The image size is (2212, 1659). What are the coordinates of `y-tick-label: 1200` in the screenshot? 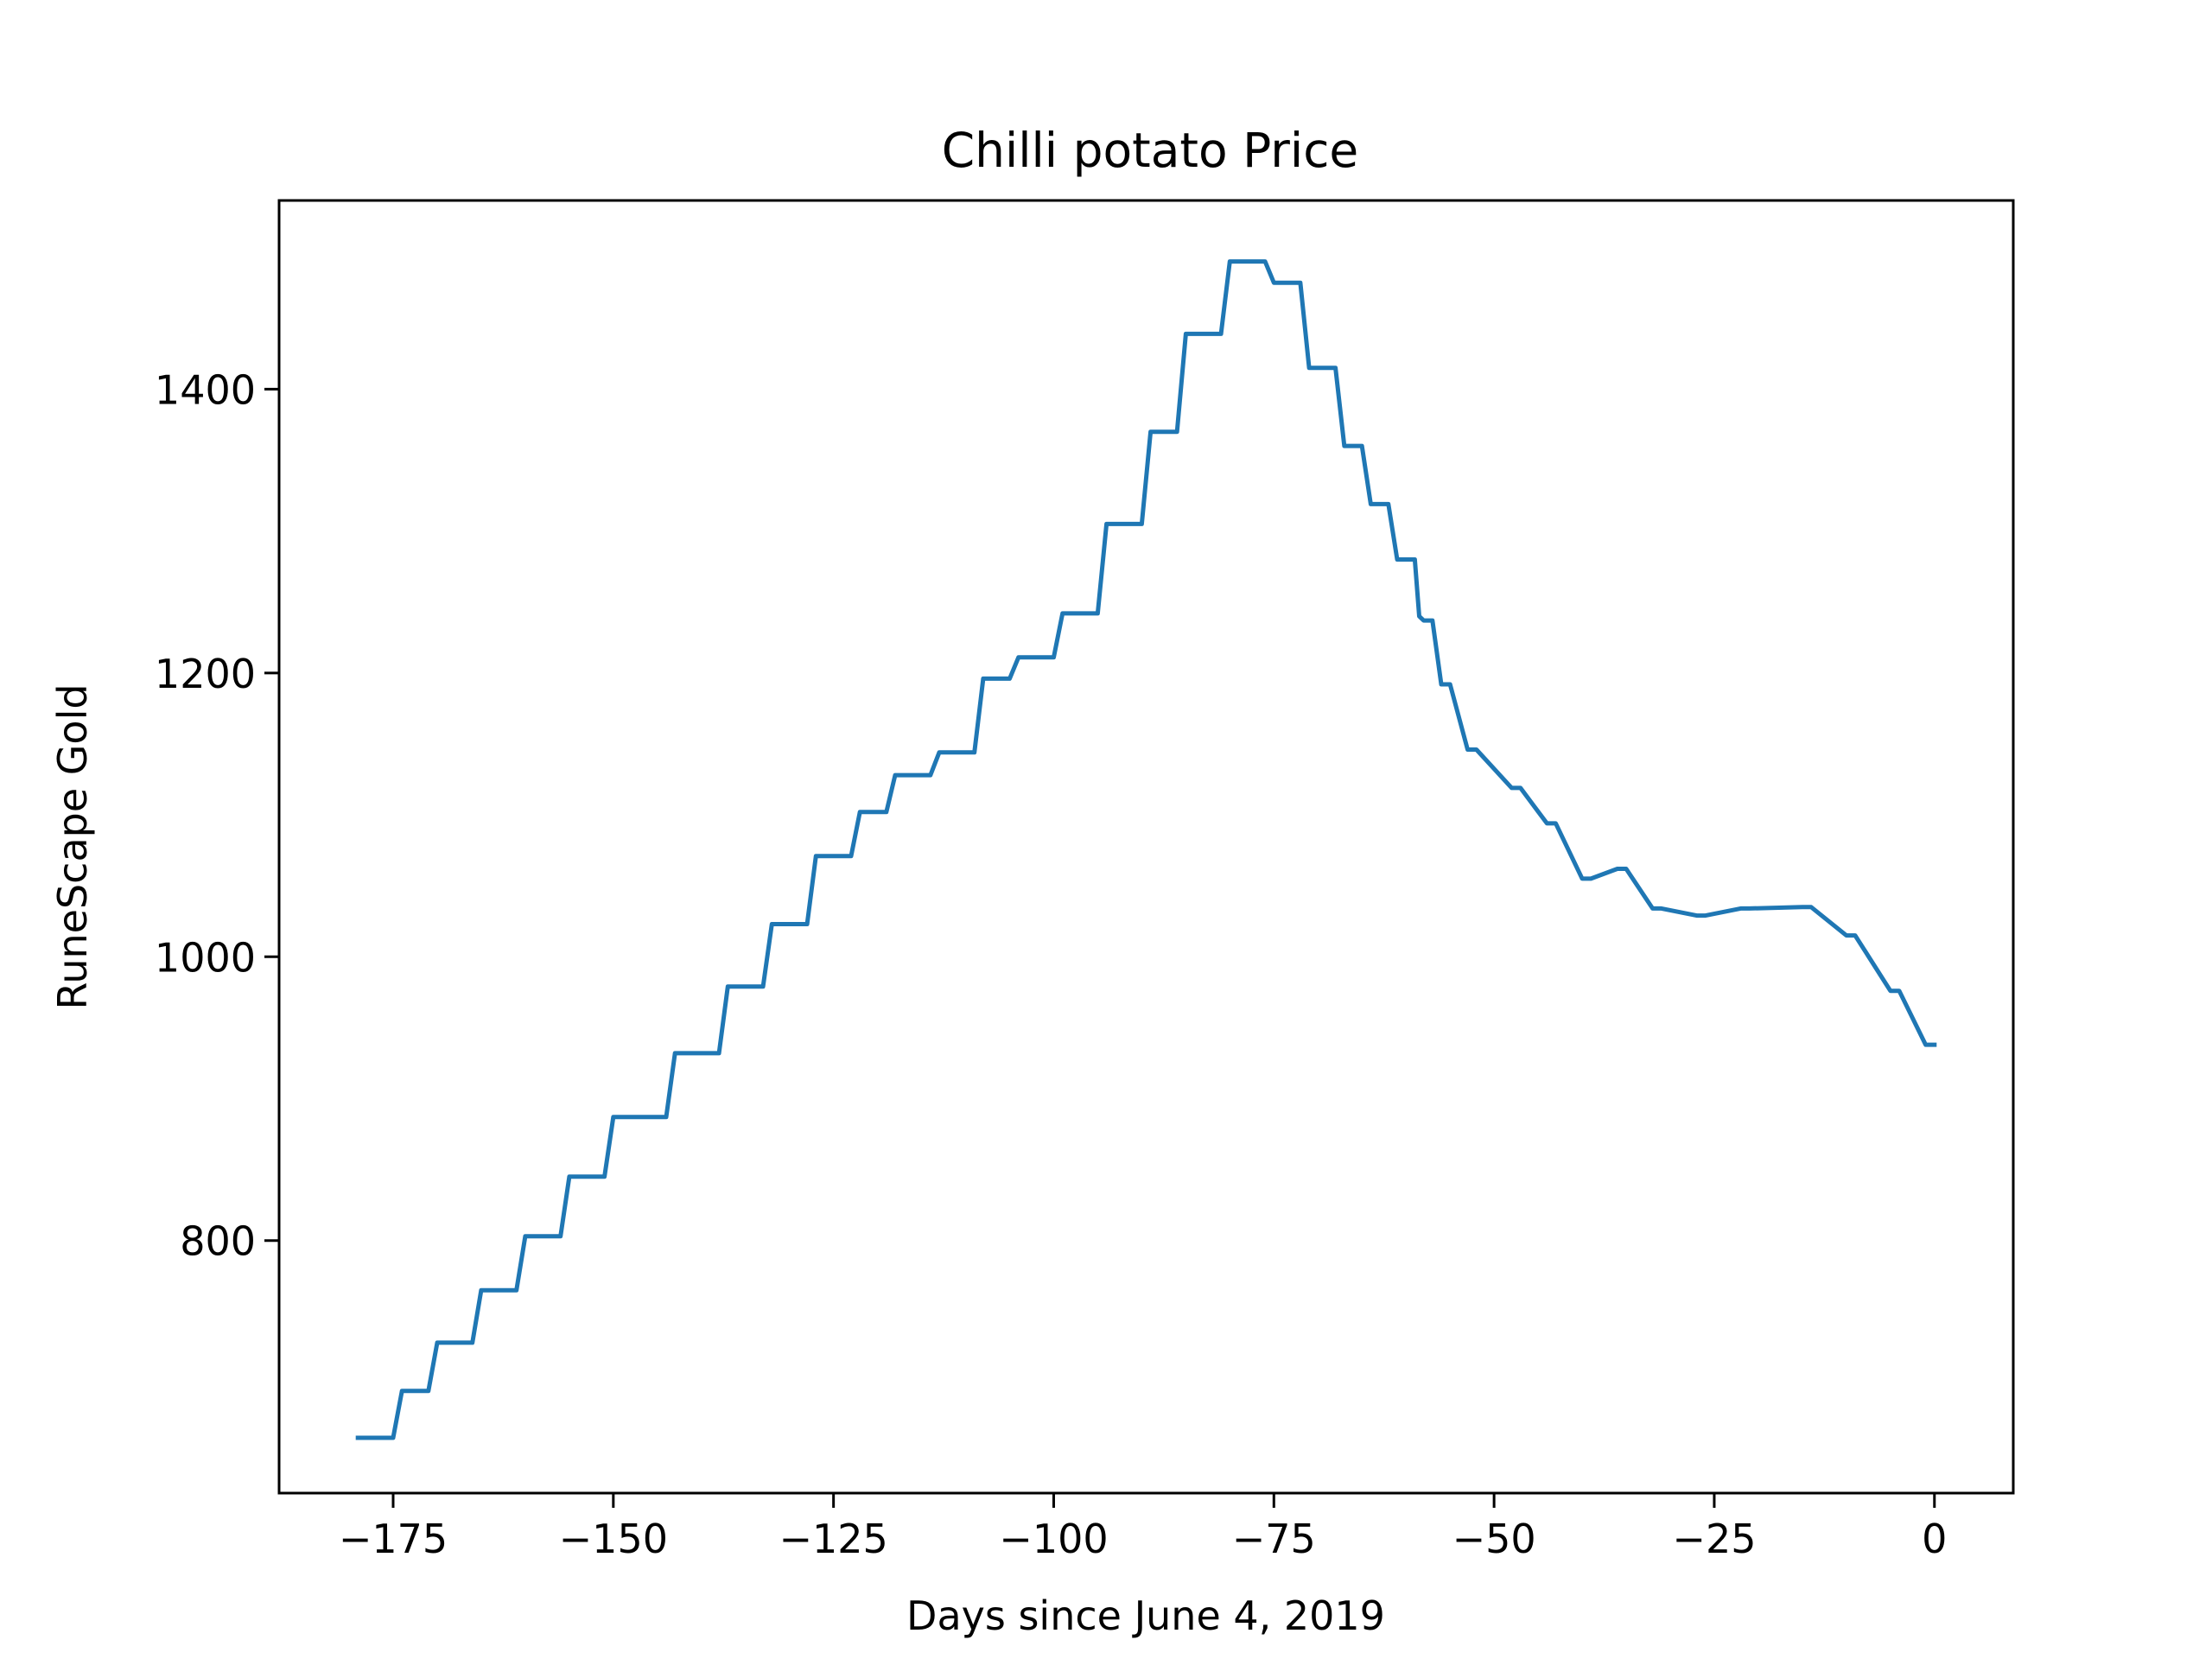 It's located at (205, 674).